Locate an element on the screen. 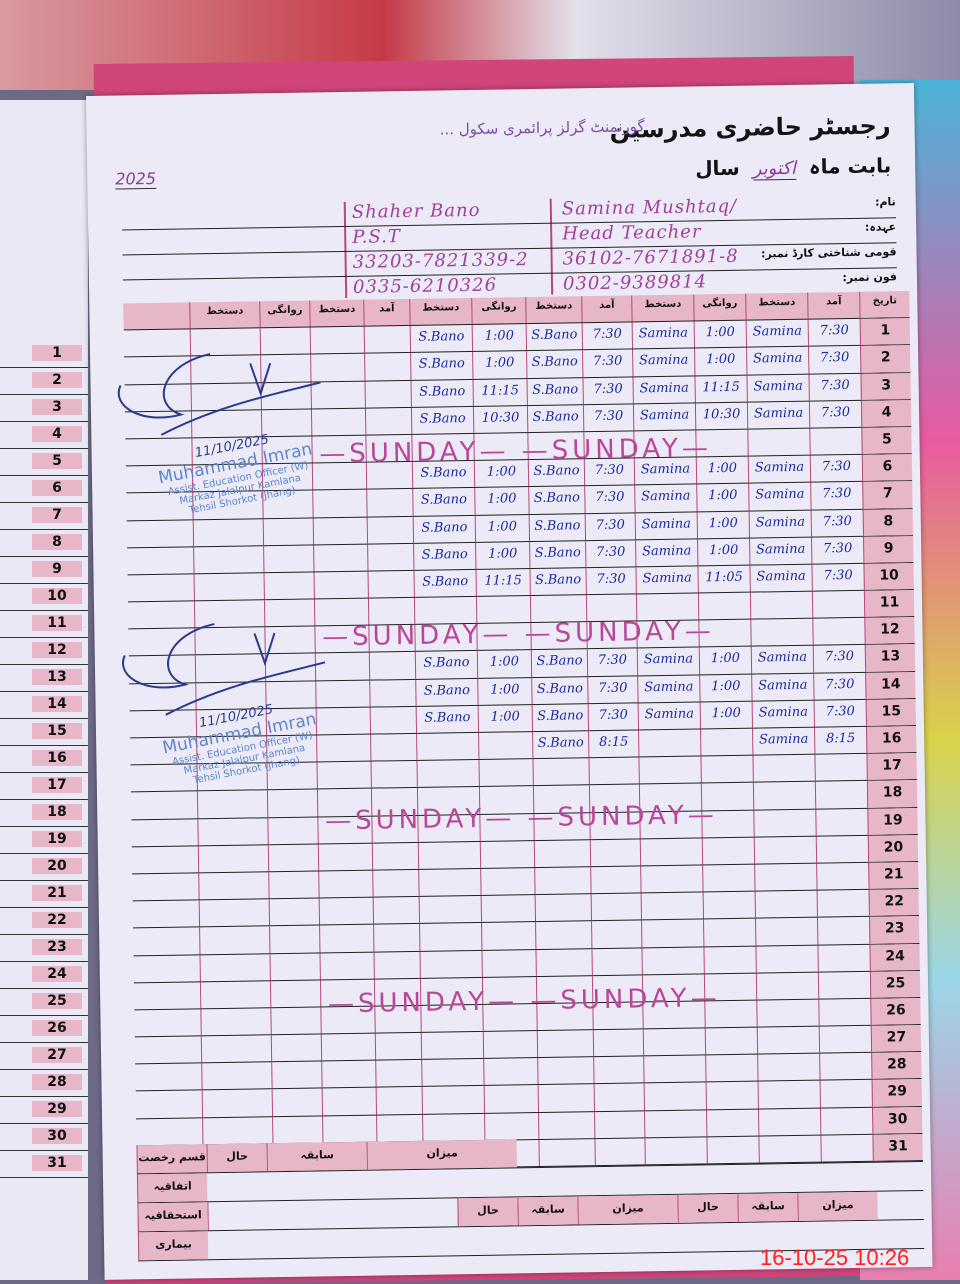  left-page-day: 9 is located at coordinates (57, 569).